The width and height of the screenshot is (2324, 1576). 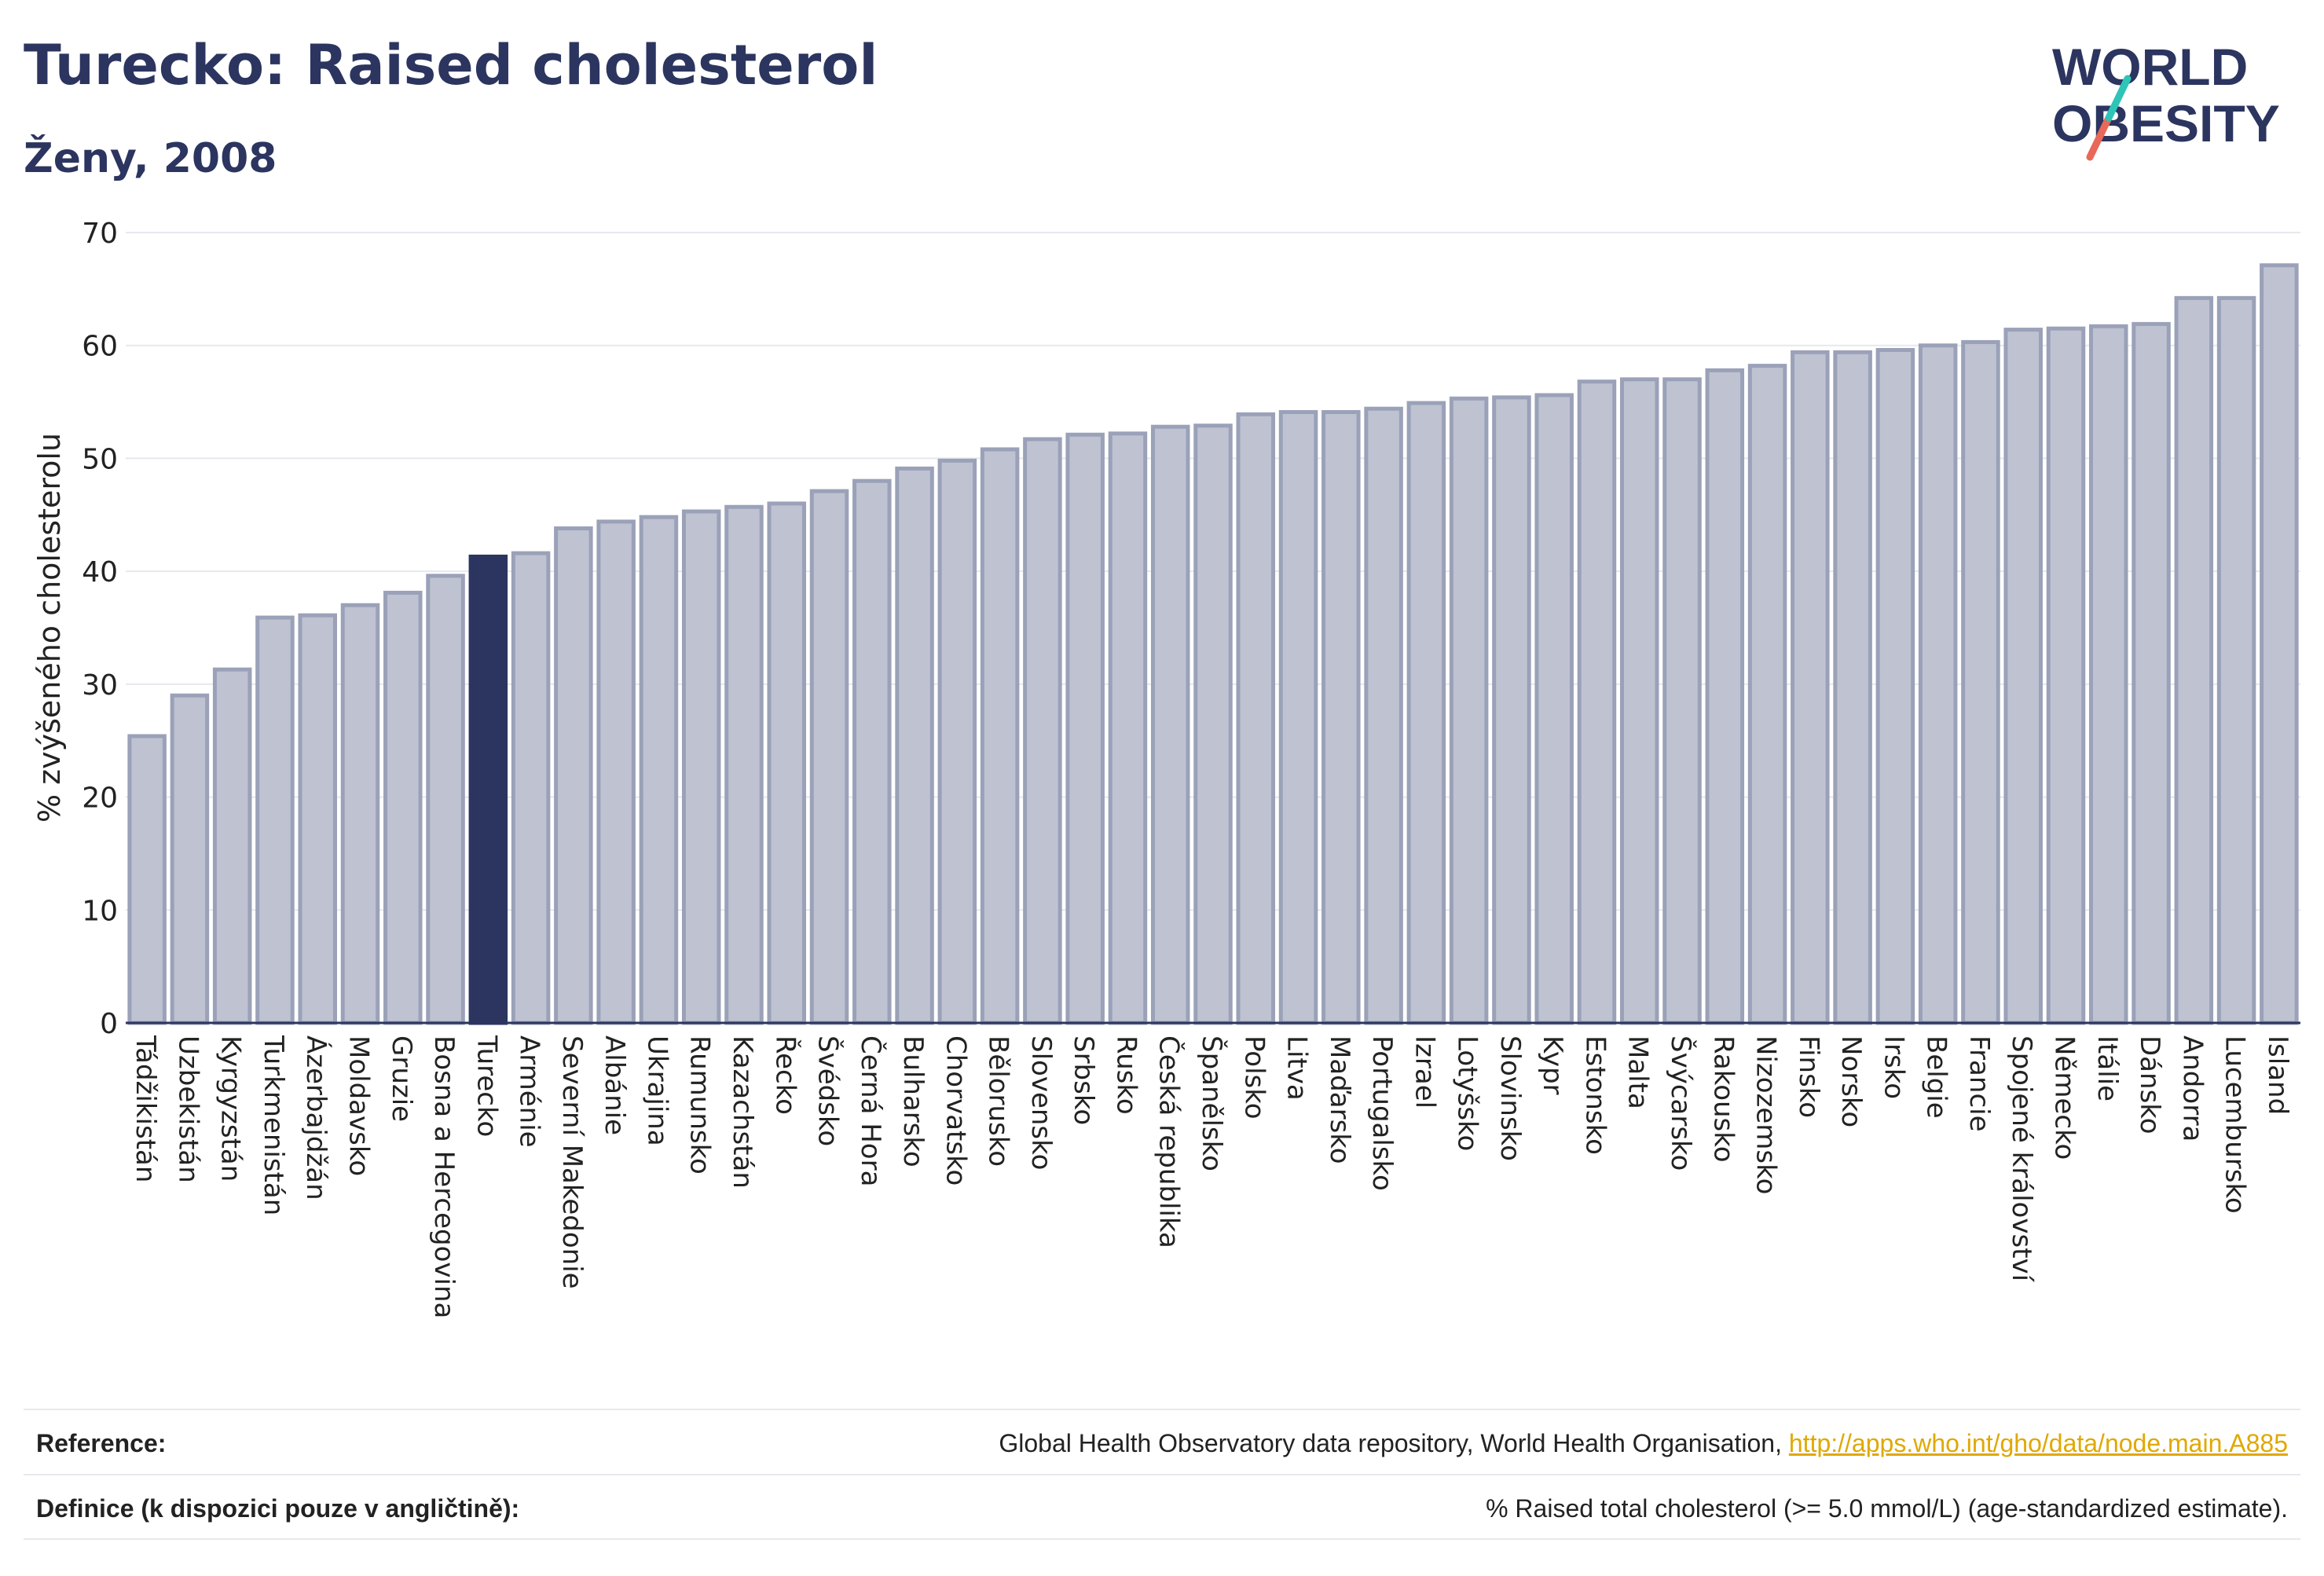 I want to click on logo-text-obesity: OBESITY, so click(x=2166, y=123).